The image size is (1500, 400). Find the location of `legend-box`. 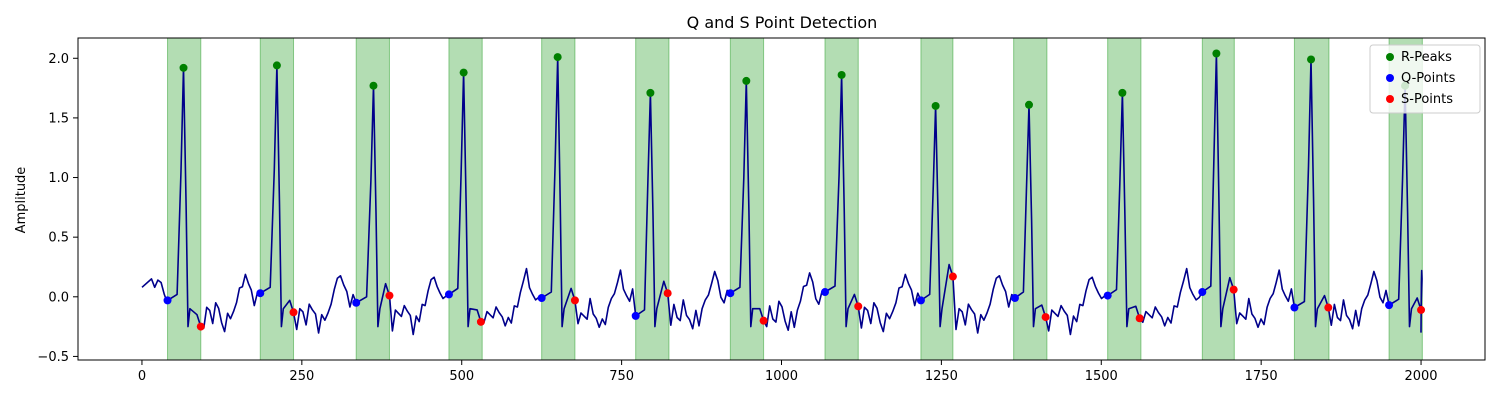

legend-box is located at coordinates (1425, 79).